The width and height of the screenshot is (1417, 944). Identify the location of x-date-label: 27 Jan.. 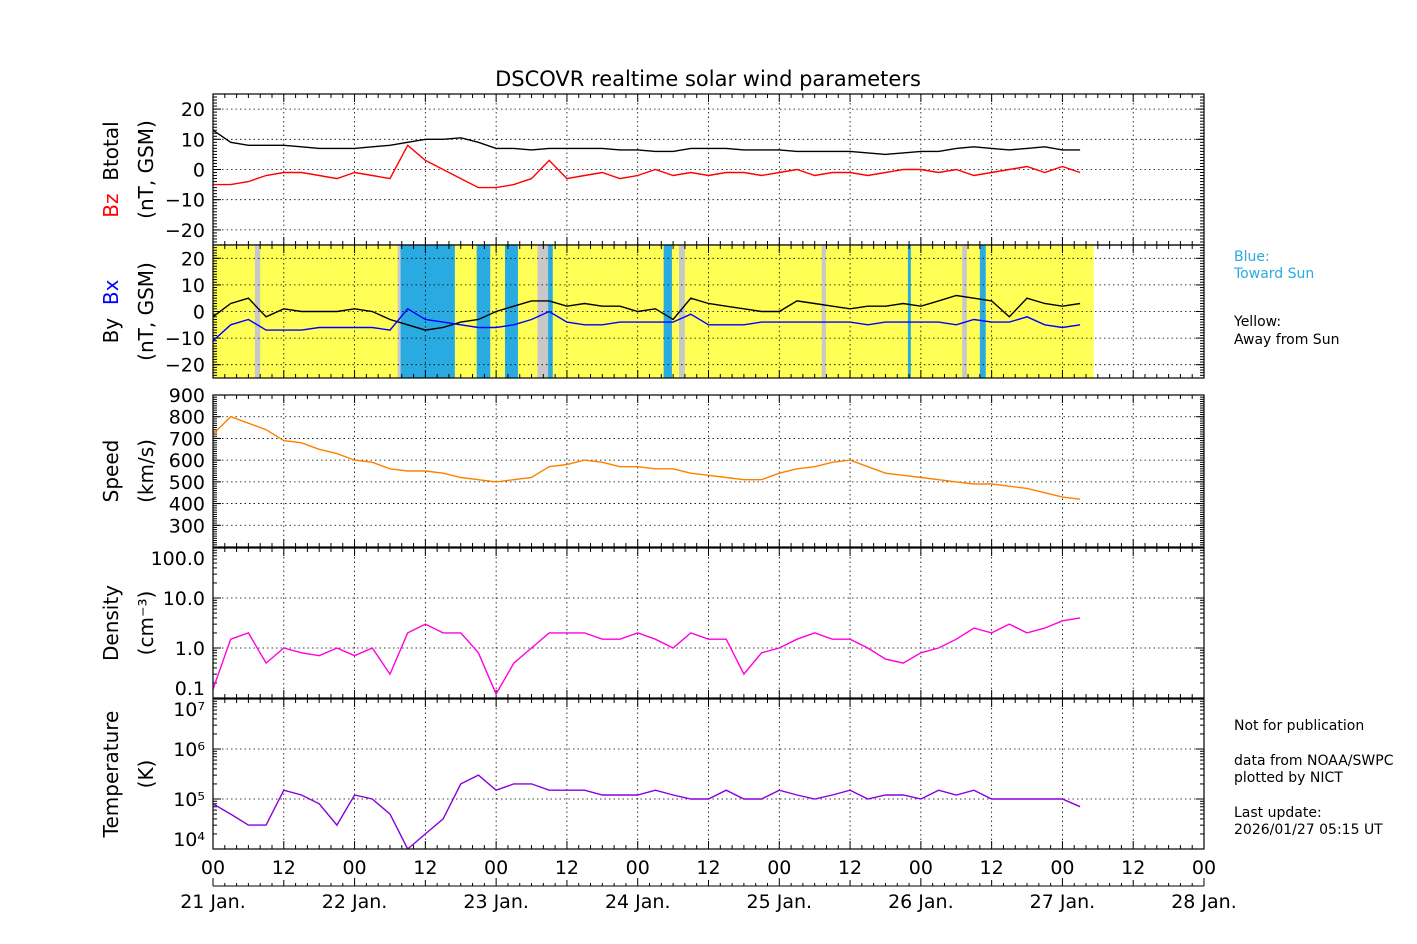
(1063, 902).